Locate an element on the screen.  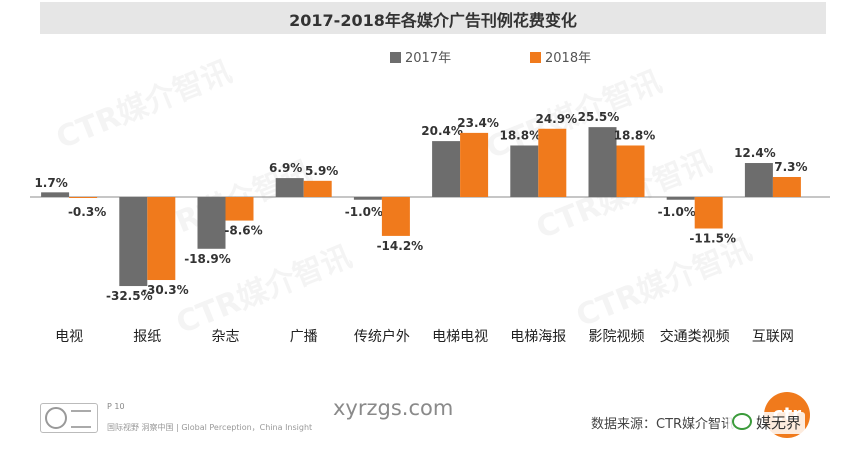
chart-legend: 2017年 2018年 is located at coordinates (432, 57).